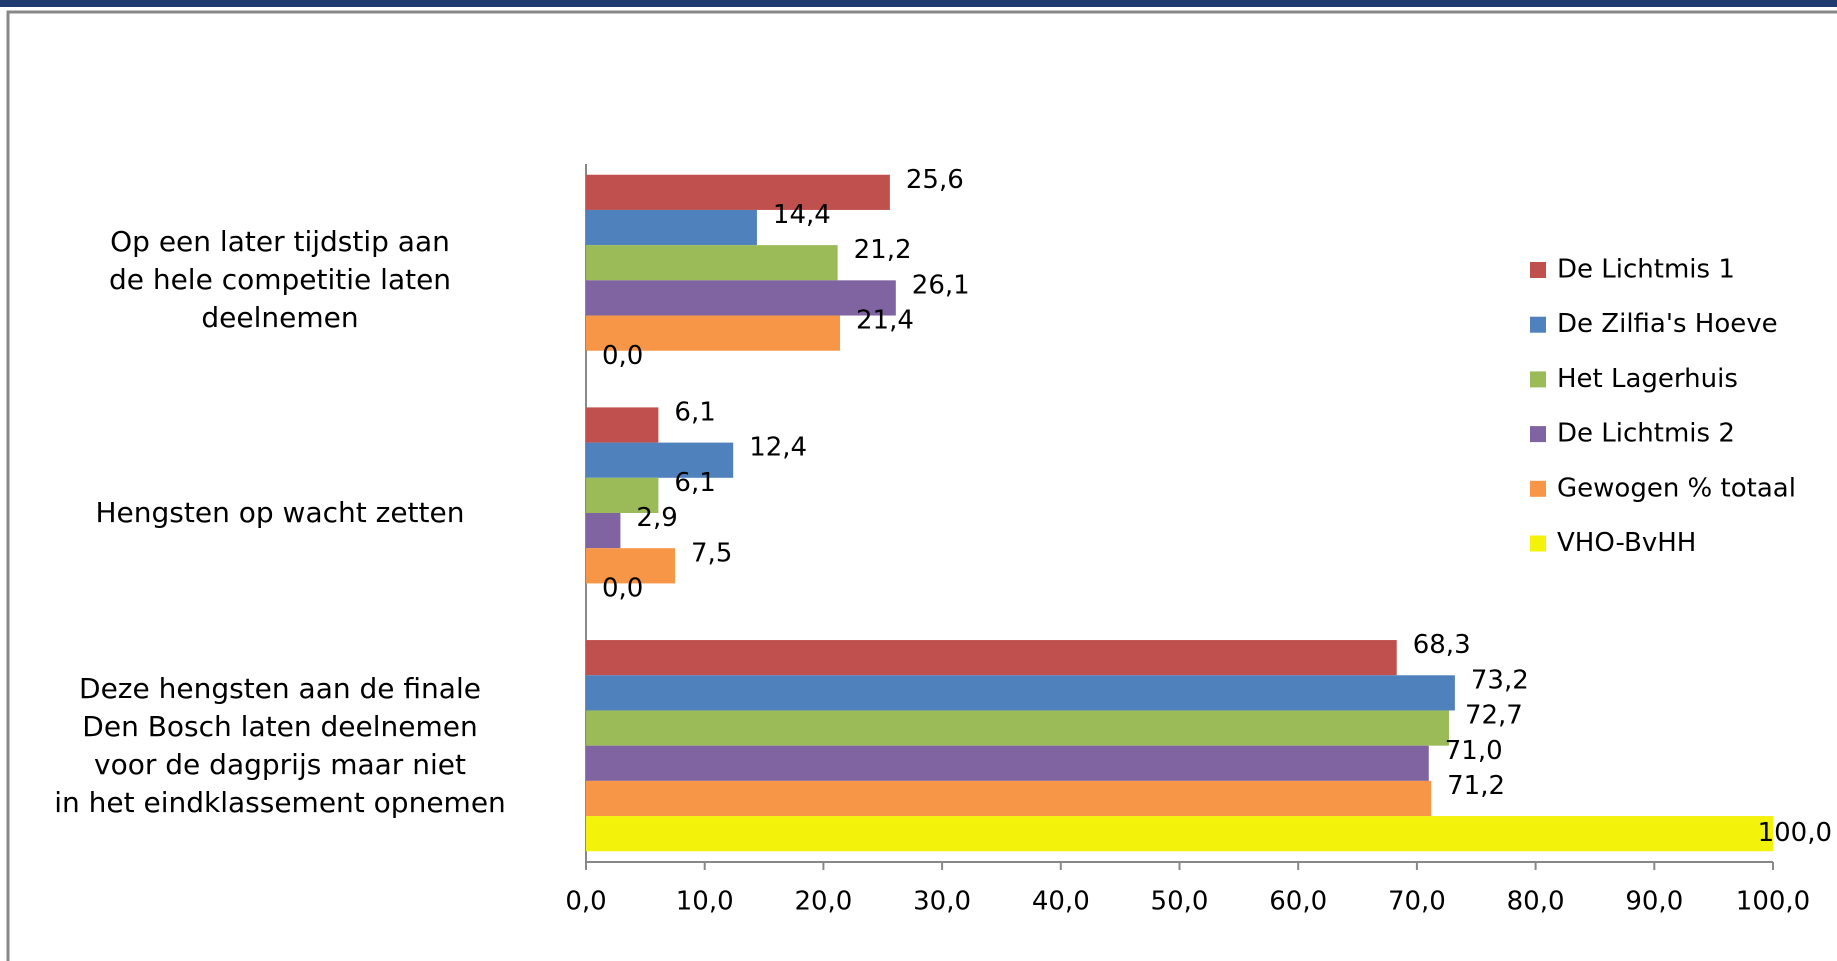  Describe the element at coordinates (823, 902) in the screenshot. I see `x-tick-label: 20,0` at that location.